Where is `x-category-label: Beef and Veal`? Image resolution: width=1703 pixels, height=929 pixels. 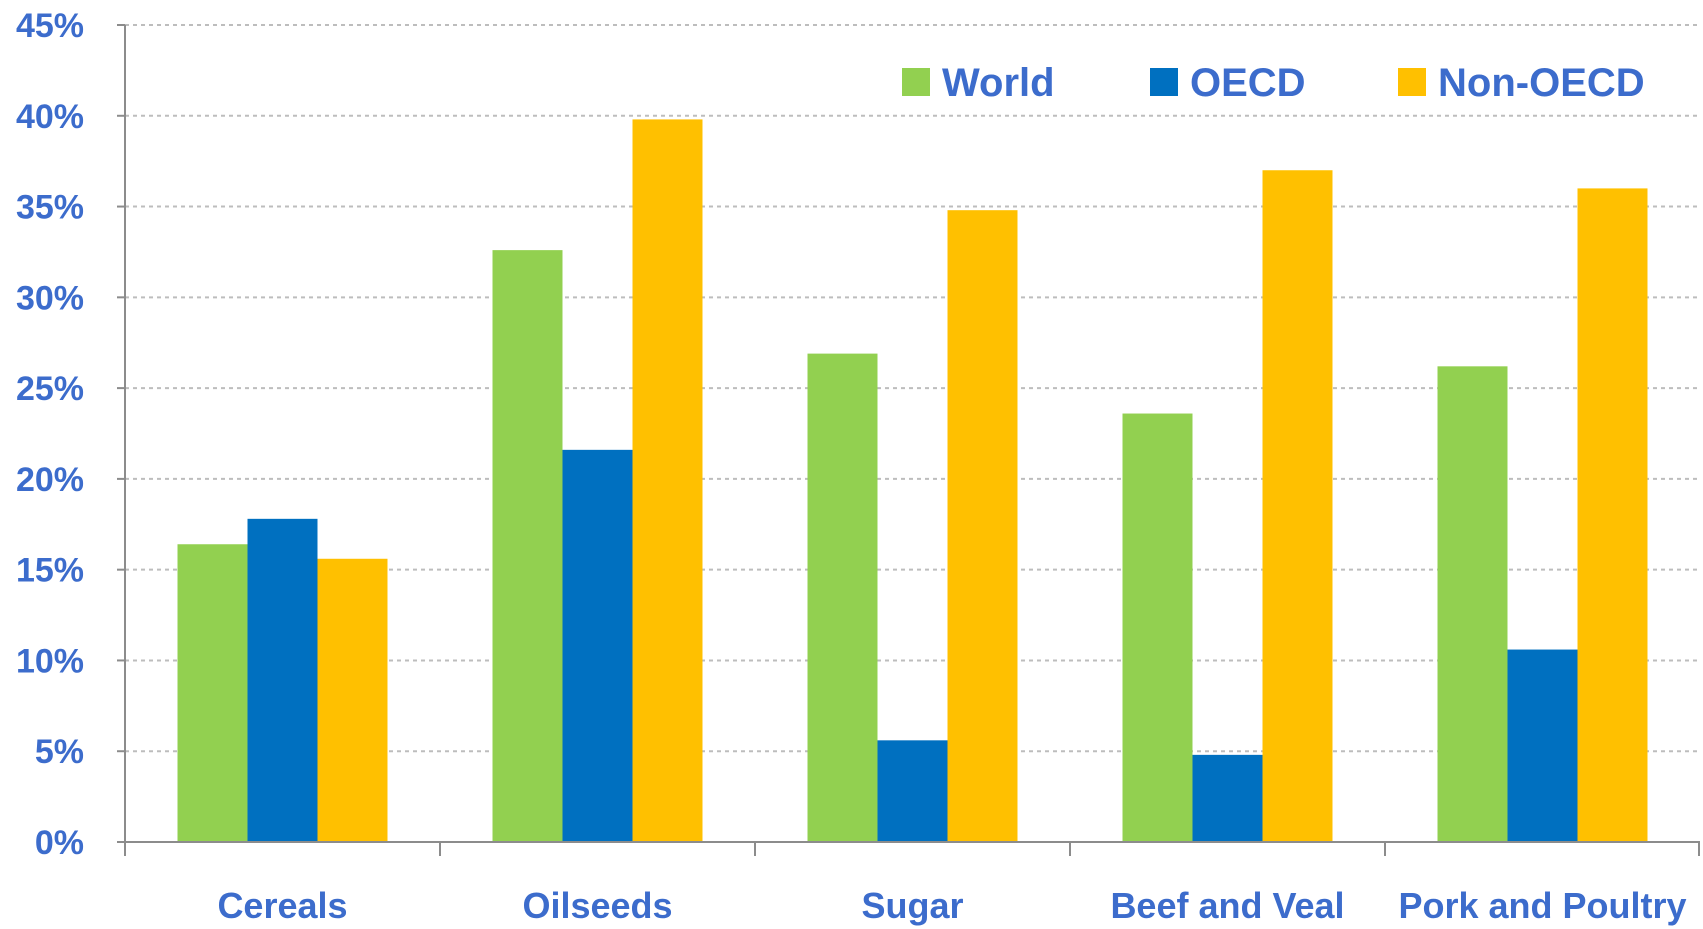
x-category-label: Beef and Veal is located at coordinates (1227, 905).